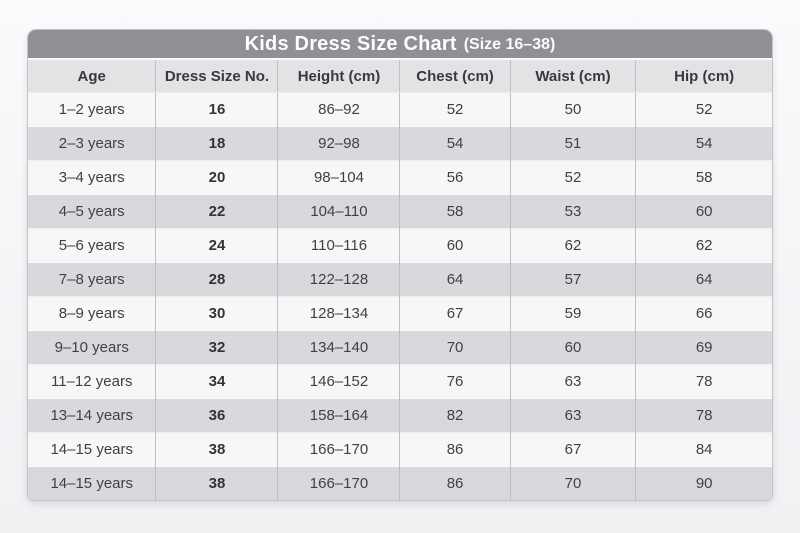  I want to click on dress-size-cell: 36, so click(216, 415).